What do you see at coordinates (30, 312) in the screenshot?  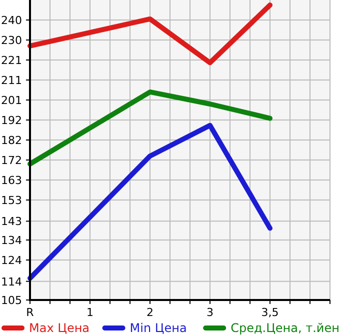 I see `x-tick-label: R` at bounding box center [30, 312].